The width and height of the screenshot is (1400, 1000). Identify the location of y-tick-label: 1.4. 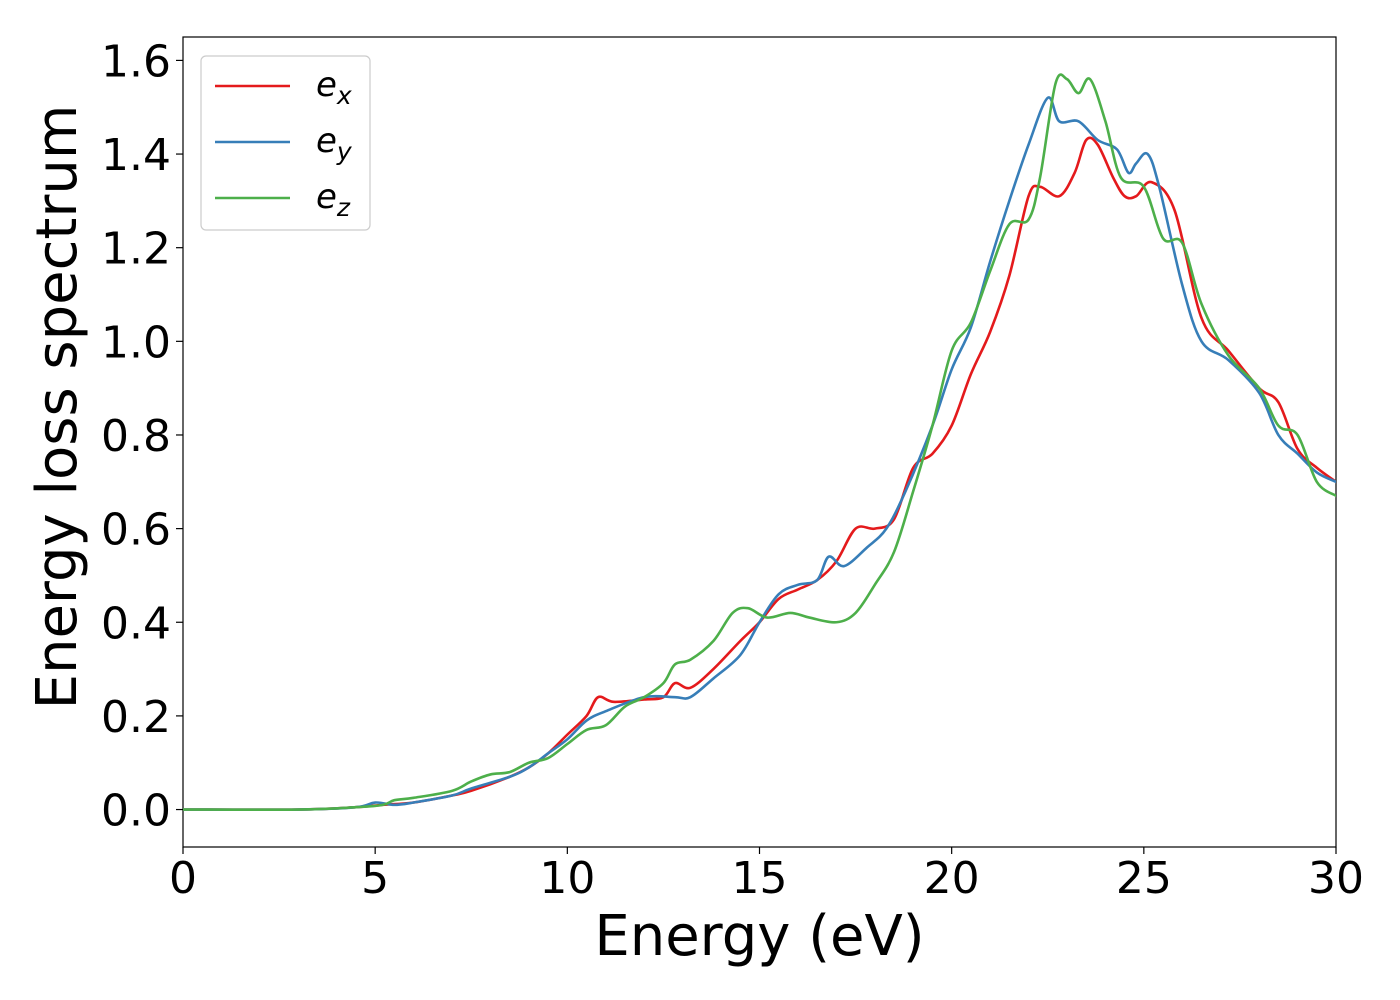
(136, 155).